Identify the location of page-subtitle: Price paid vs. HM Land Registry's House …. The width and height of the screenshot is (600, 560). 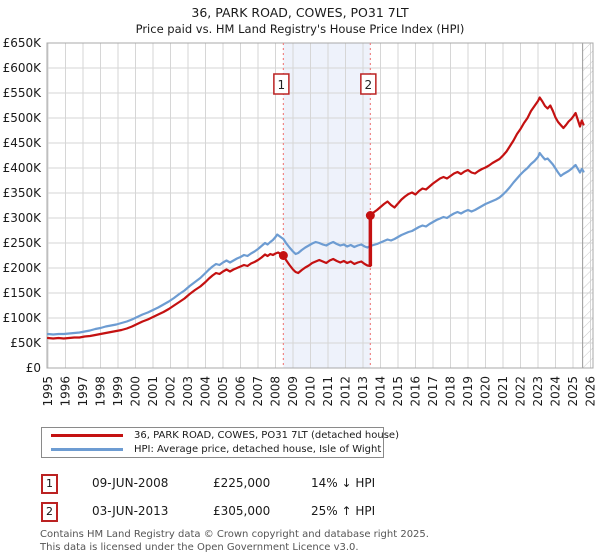
(300, 29).